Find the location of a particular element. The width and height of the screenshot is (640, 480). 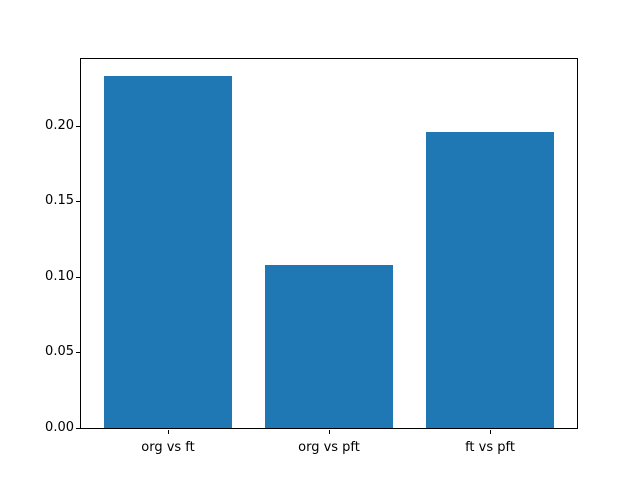

bar-org-vs-ft is located at coordinates (168, 252).